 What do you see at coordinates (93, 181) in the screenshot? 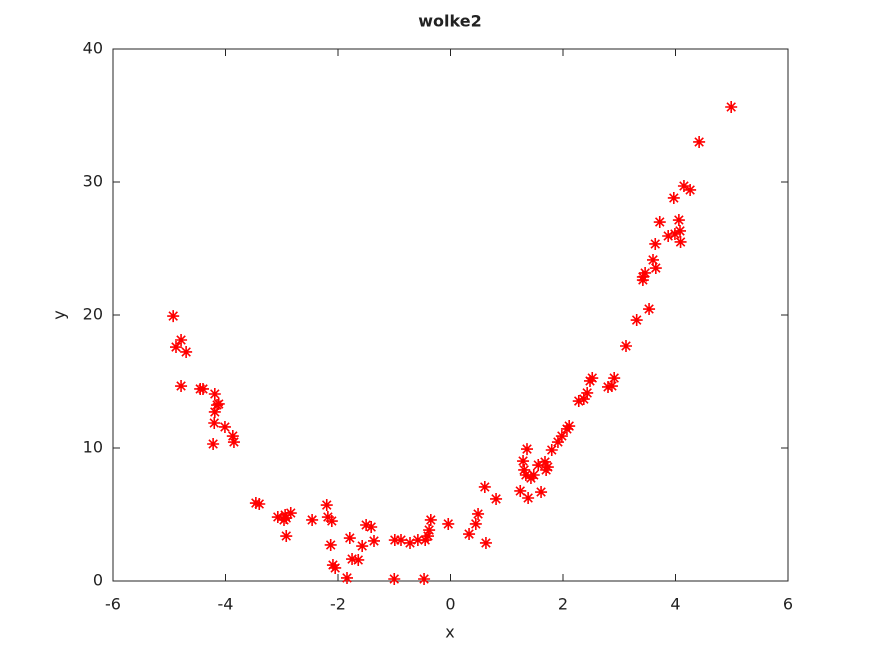
I see `y-tick-label: 30` at bounding box center [93, 181].